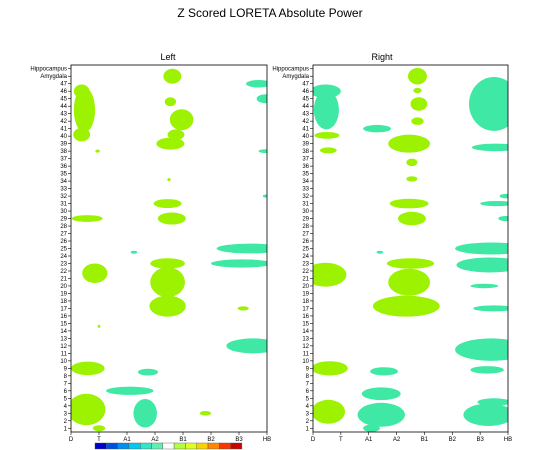 Image resolution: width=540 pixels, height=450 pixels. What do you see at coordinates (63, 227) in the screenshot?
I see `left-y-tick-label: 28` at bounding box center [63, 227].